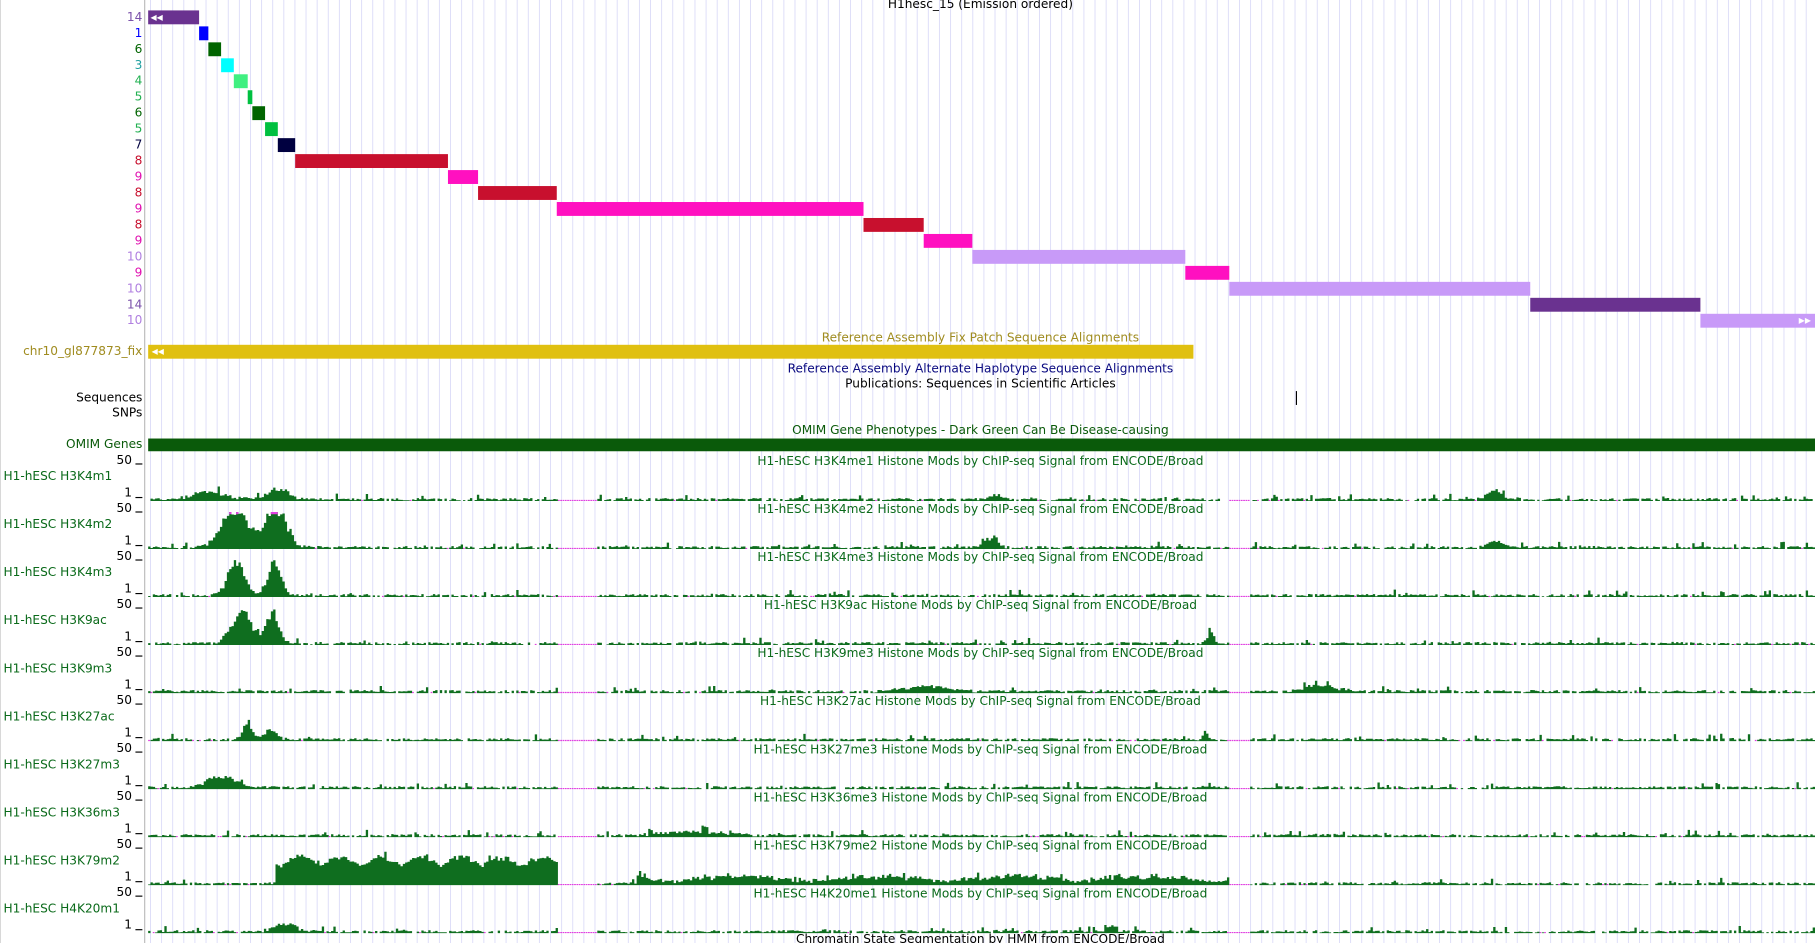  Describe the element at coordinates (139, 81) in the screenshot. I see `state-label: 4` at that location.